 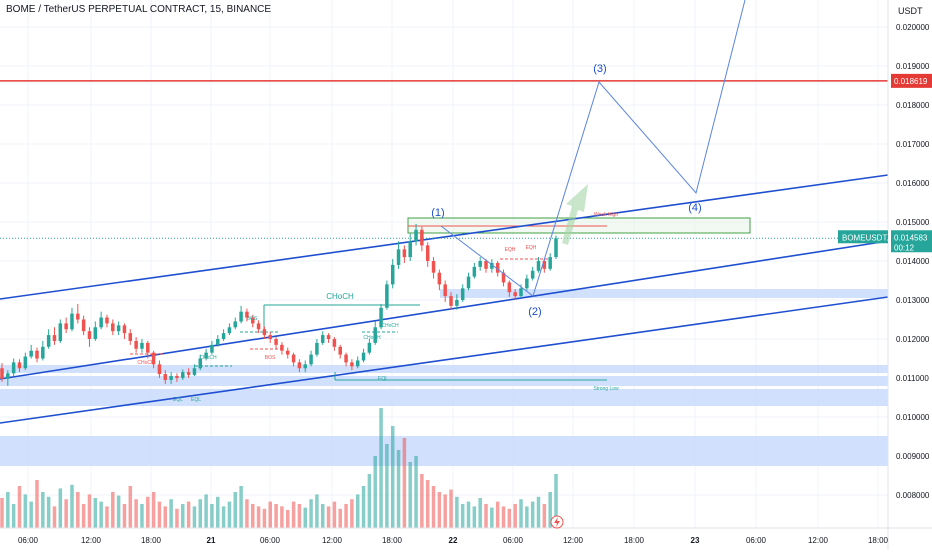 I want to click on annotation-choch1: CHoCH, so click(x=208, y=358).